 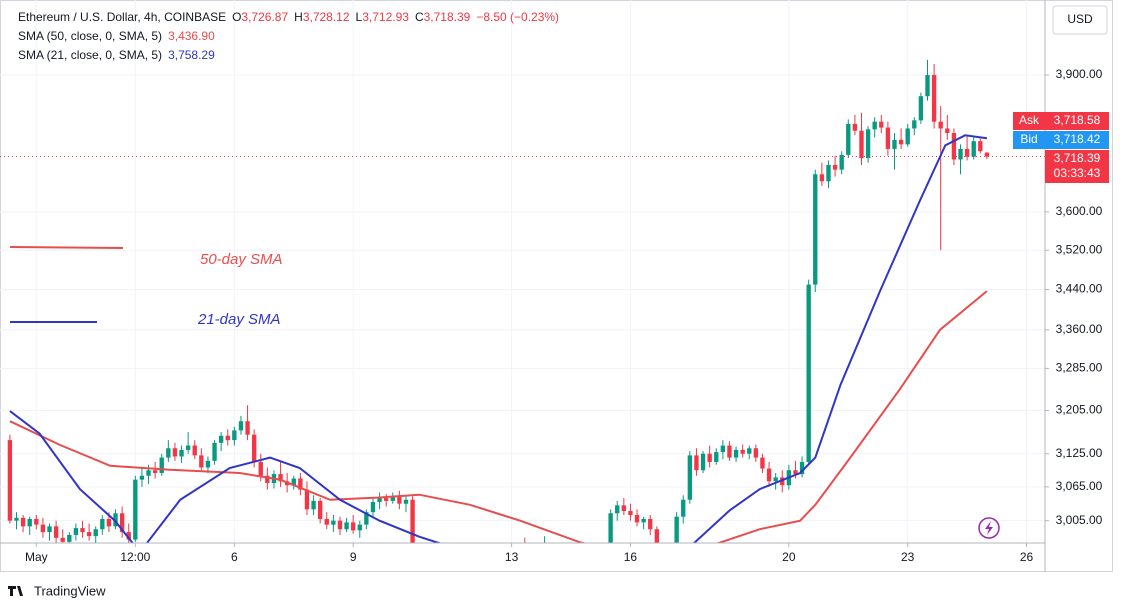 What do you see at coordinates (135, 557) in the screenshot?
I see `x-tick-label: 12:00` at bounding box center [135, 557].